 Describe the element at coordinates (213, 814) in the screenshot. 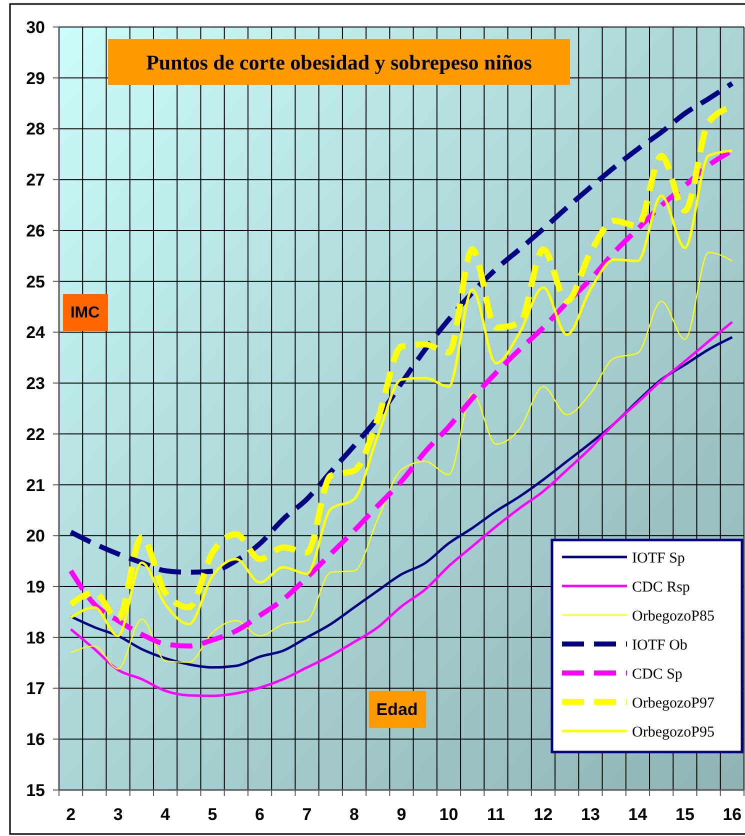

I see `x-tick-label: 5` at that location.